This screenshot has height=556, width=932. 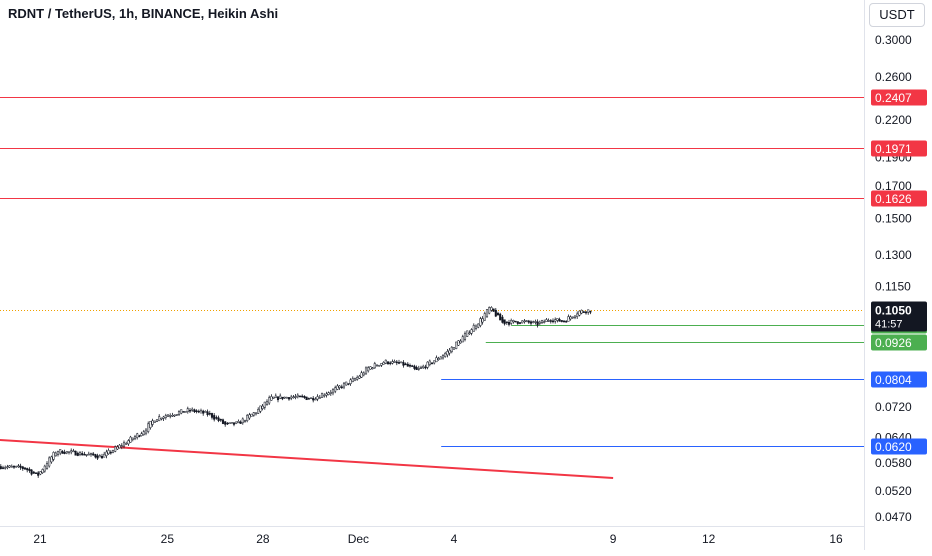 What do you see at coordinates (893, 343) in the screenshot?
I see `level-price-tag: 0.0926` at bounding box center [893, 343].